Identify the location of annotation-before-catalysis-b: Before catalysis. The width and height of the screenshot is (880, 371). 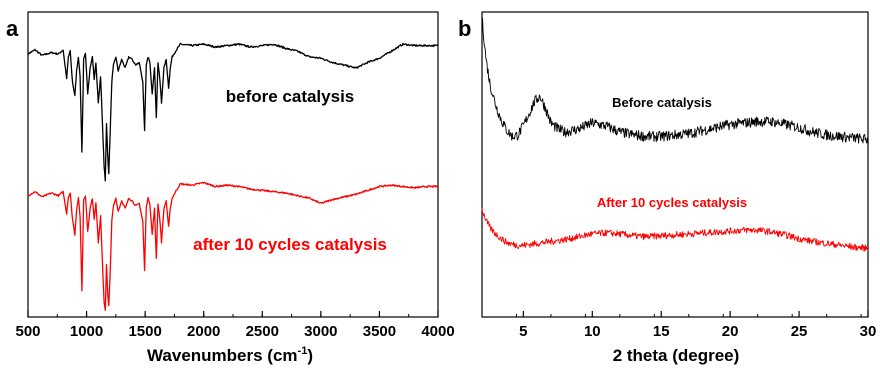
(662, 102).